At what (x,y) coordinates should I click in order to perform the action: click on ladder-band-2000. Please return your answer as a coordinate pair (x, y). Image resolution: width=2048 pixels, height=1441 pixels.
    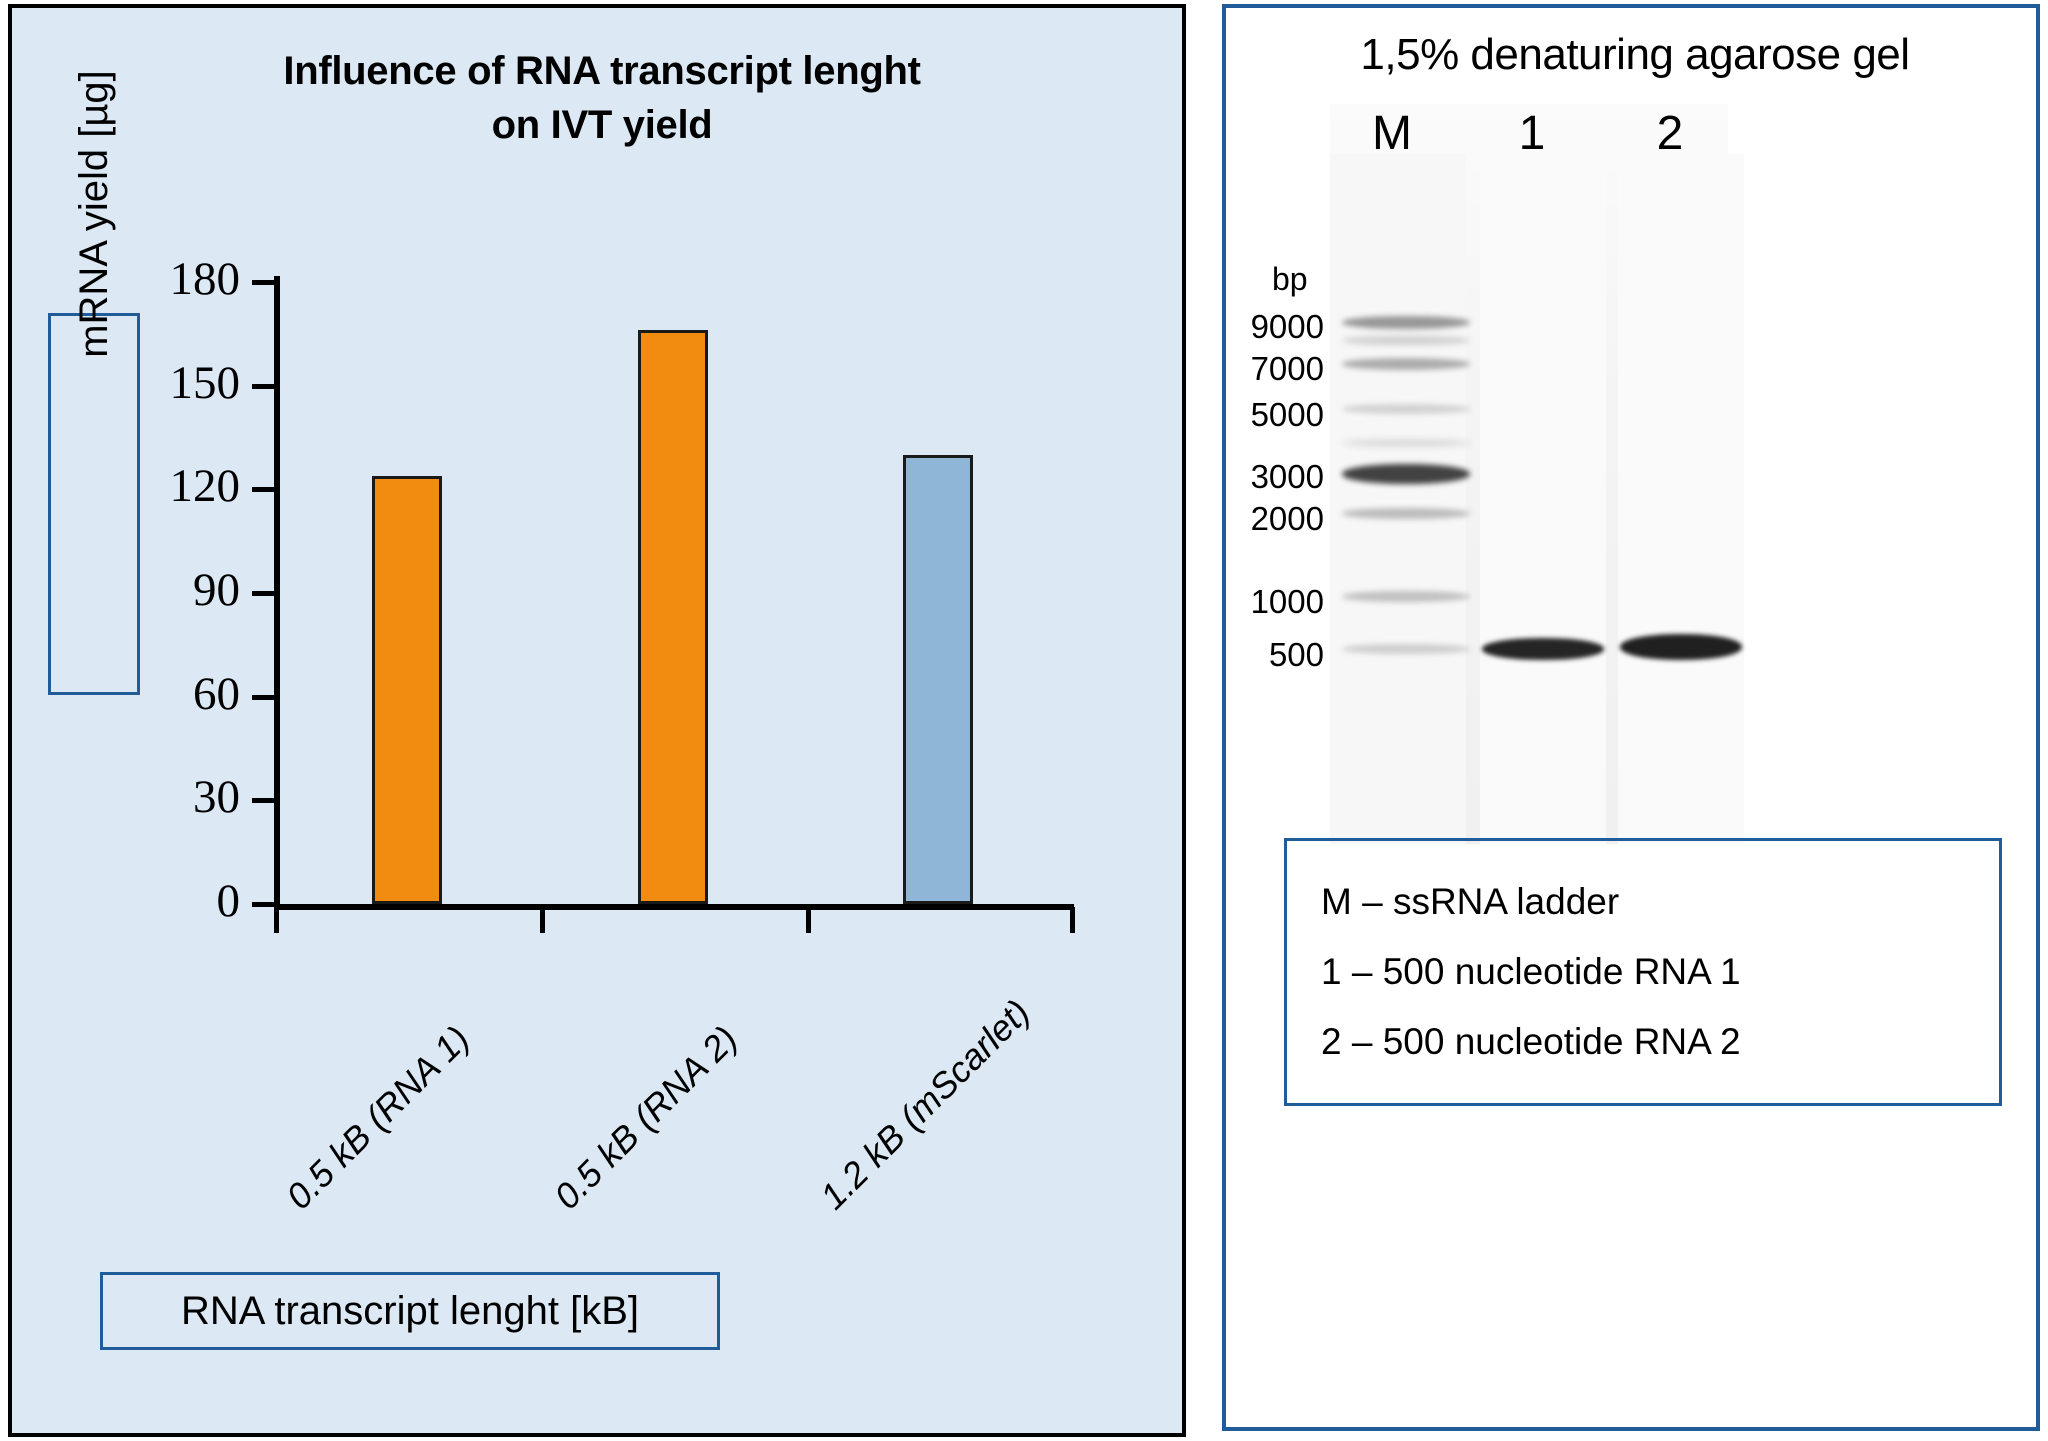
    Looking at the image, I should click on (1406, 513).